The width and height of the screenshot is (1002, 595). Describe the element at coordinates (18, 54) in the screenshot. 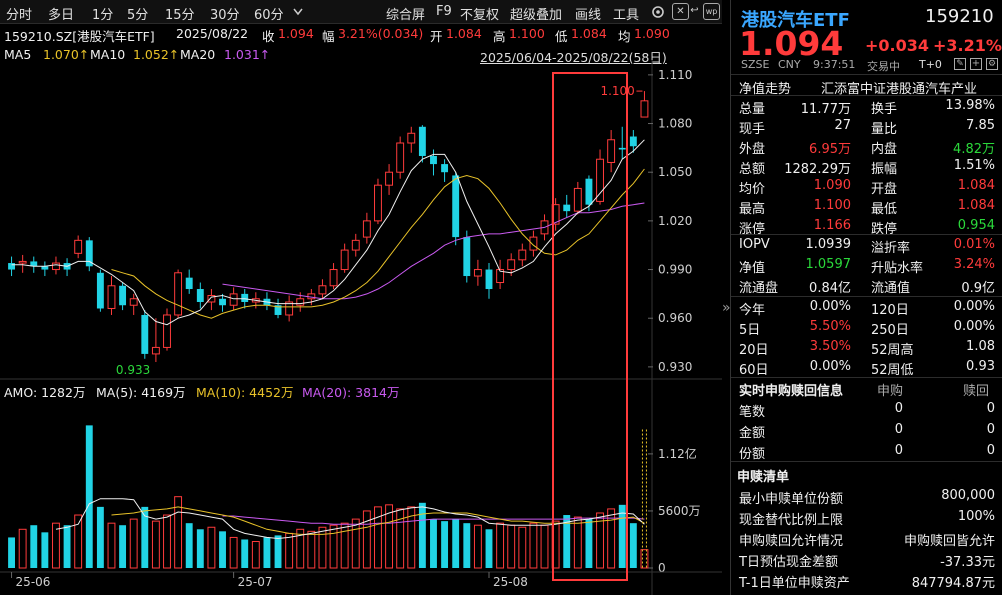

I see `ma5-label: MA5` at that location.